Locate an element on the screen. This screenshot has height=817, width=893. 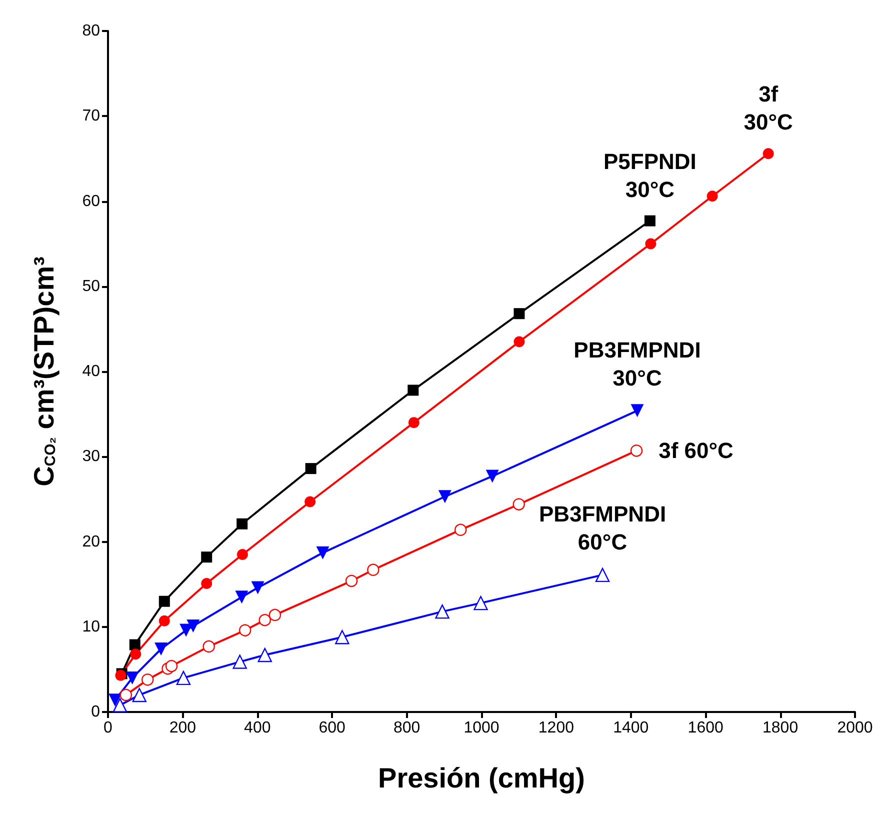
series-label: 3f 30°C is located at coordinates (769, 108).